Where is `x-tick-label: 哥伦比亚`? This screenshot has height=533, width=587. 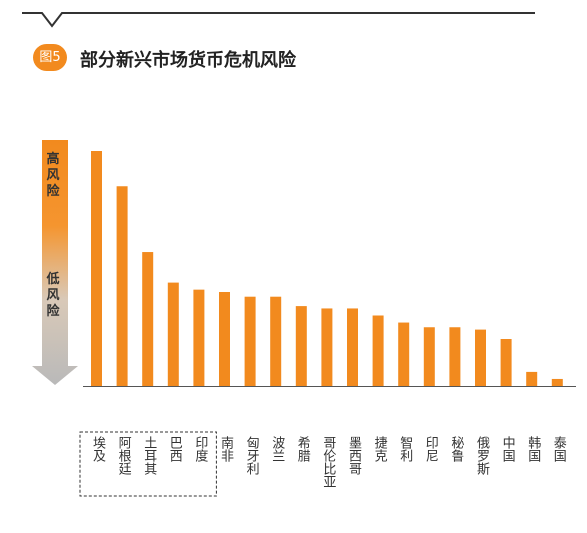
x-tick-label: 哥伦比亚 is located at coordinates (328, 462).